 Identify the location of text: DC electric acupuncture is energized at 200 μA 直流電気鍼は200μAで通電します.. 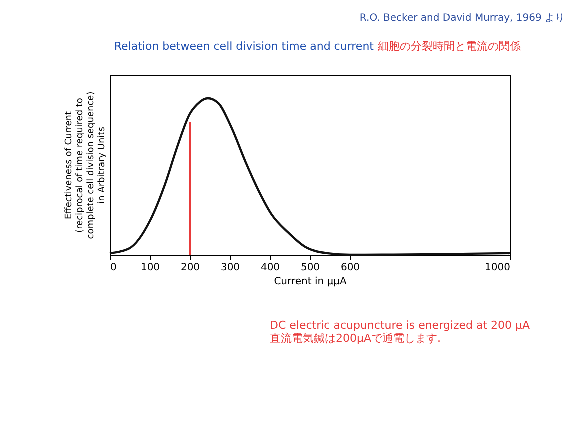
(400, 332).